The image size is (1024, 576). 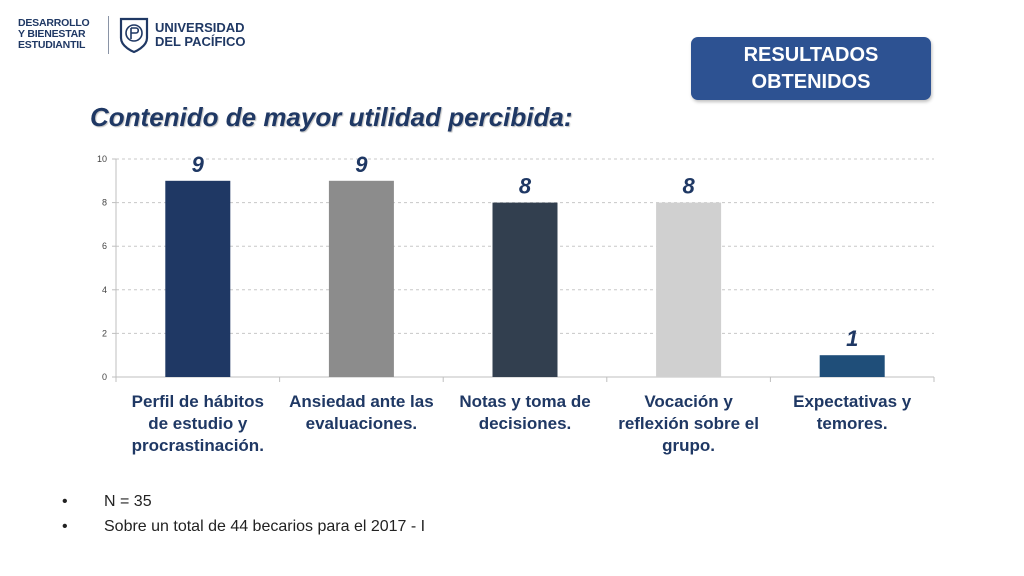 I want to click on x-category-label: Perfil de hábitos, so click(x=198, y=401).